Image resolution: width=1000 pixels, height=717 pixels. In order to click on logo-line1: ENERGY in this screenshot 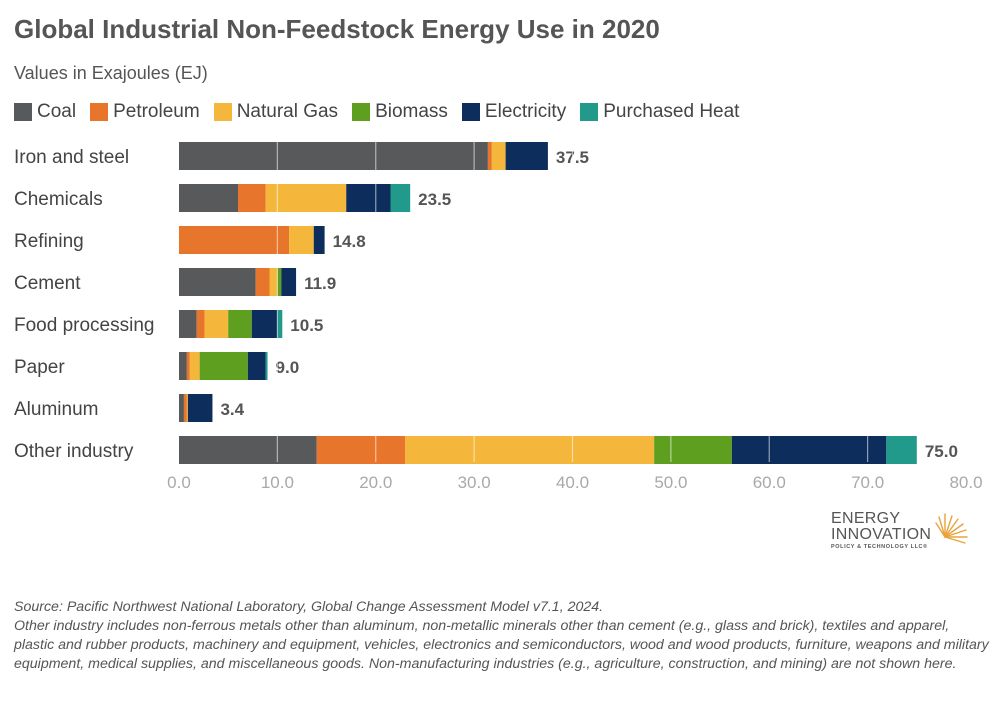, I will do `click(866, 518)`.